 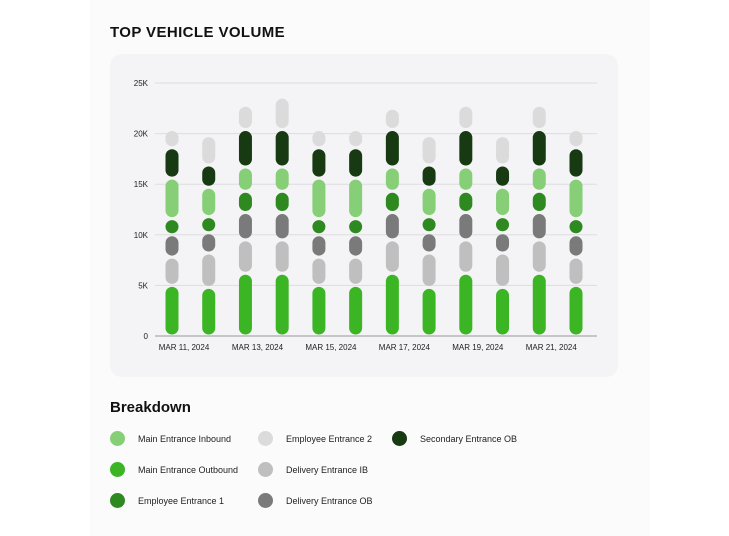 I want to click on legend-item-employee-entrance-1: Employee Entrance 1, so click(x=167, y=500).